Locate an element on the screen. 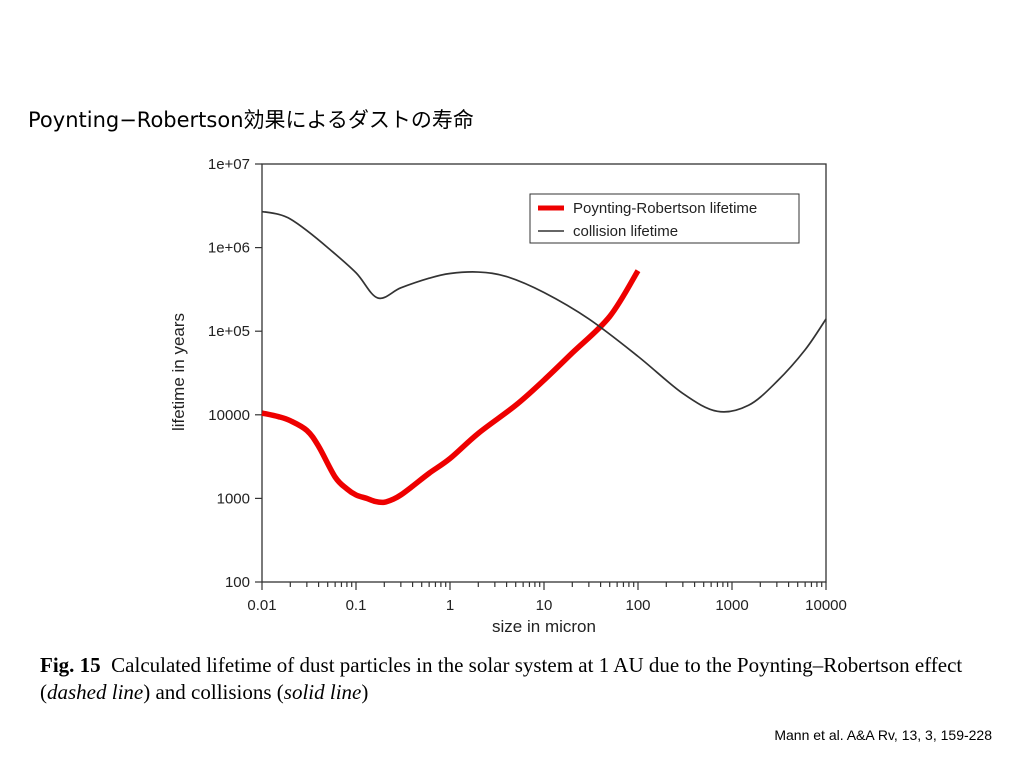  citation: Mann et al. A&A Rv, 13, 3, 159-228 is located at coordinates (883, 735).